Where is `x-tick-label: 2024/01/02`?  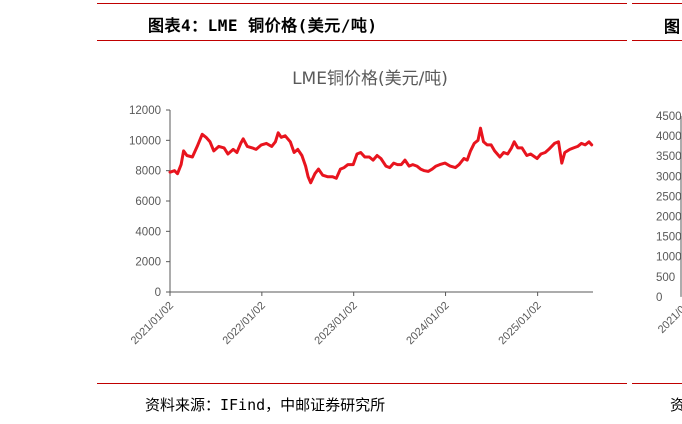
x-tick-label: 2024/01/02 is located at coordinates (427, 323).